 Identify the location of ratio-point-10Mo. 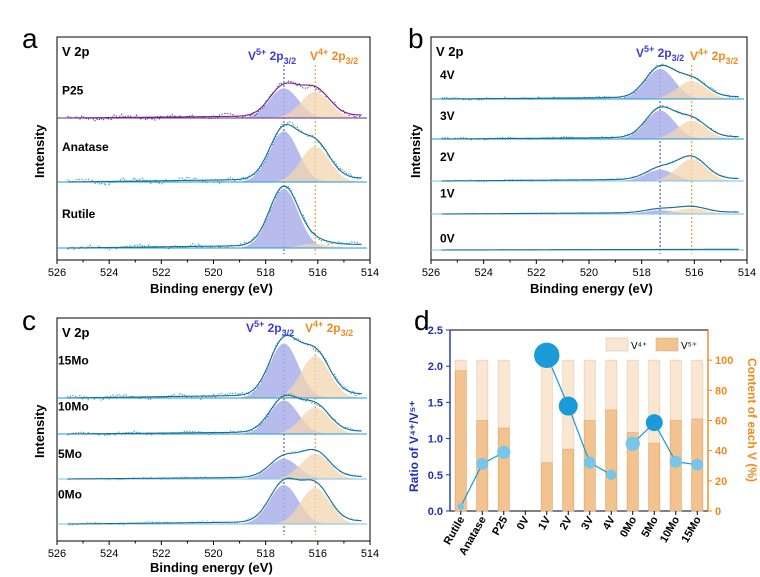
(675, 461).